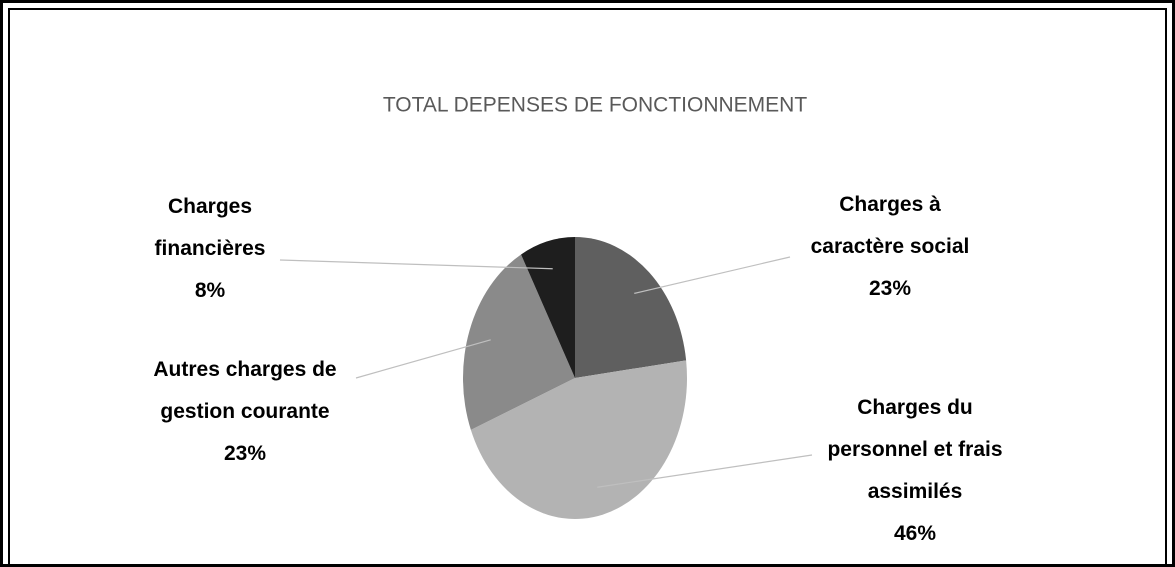 The width and height of the screenshot is (1175, 567). What do you see at coordinates (595, 105) in the screenshot?
I see `chart-title: TOTAL DEPENSES DE FONCTIONNEMENT` at bounding box center [595, 105].